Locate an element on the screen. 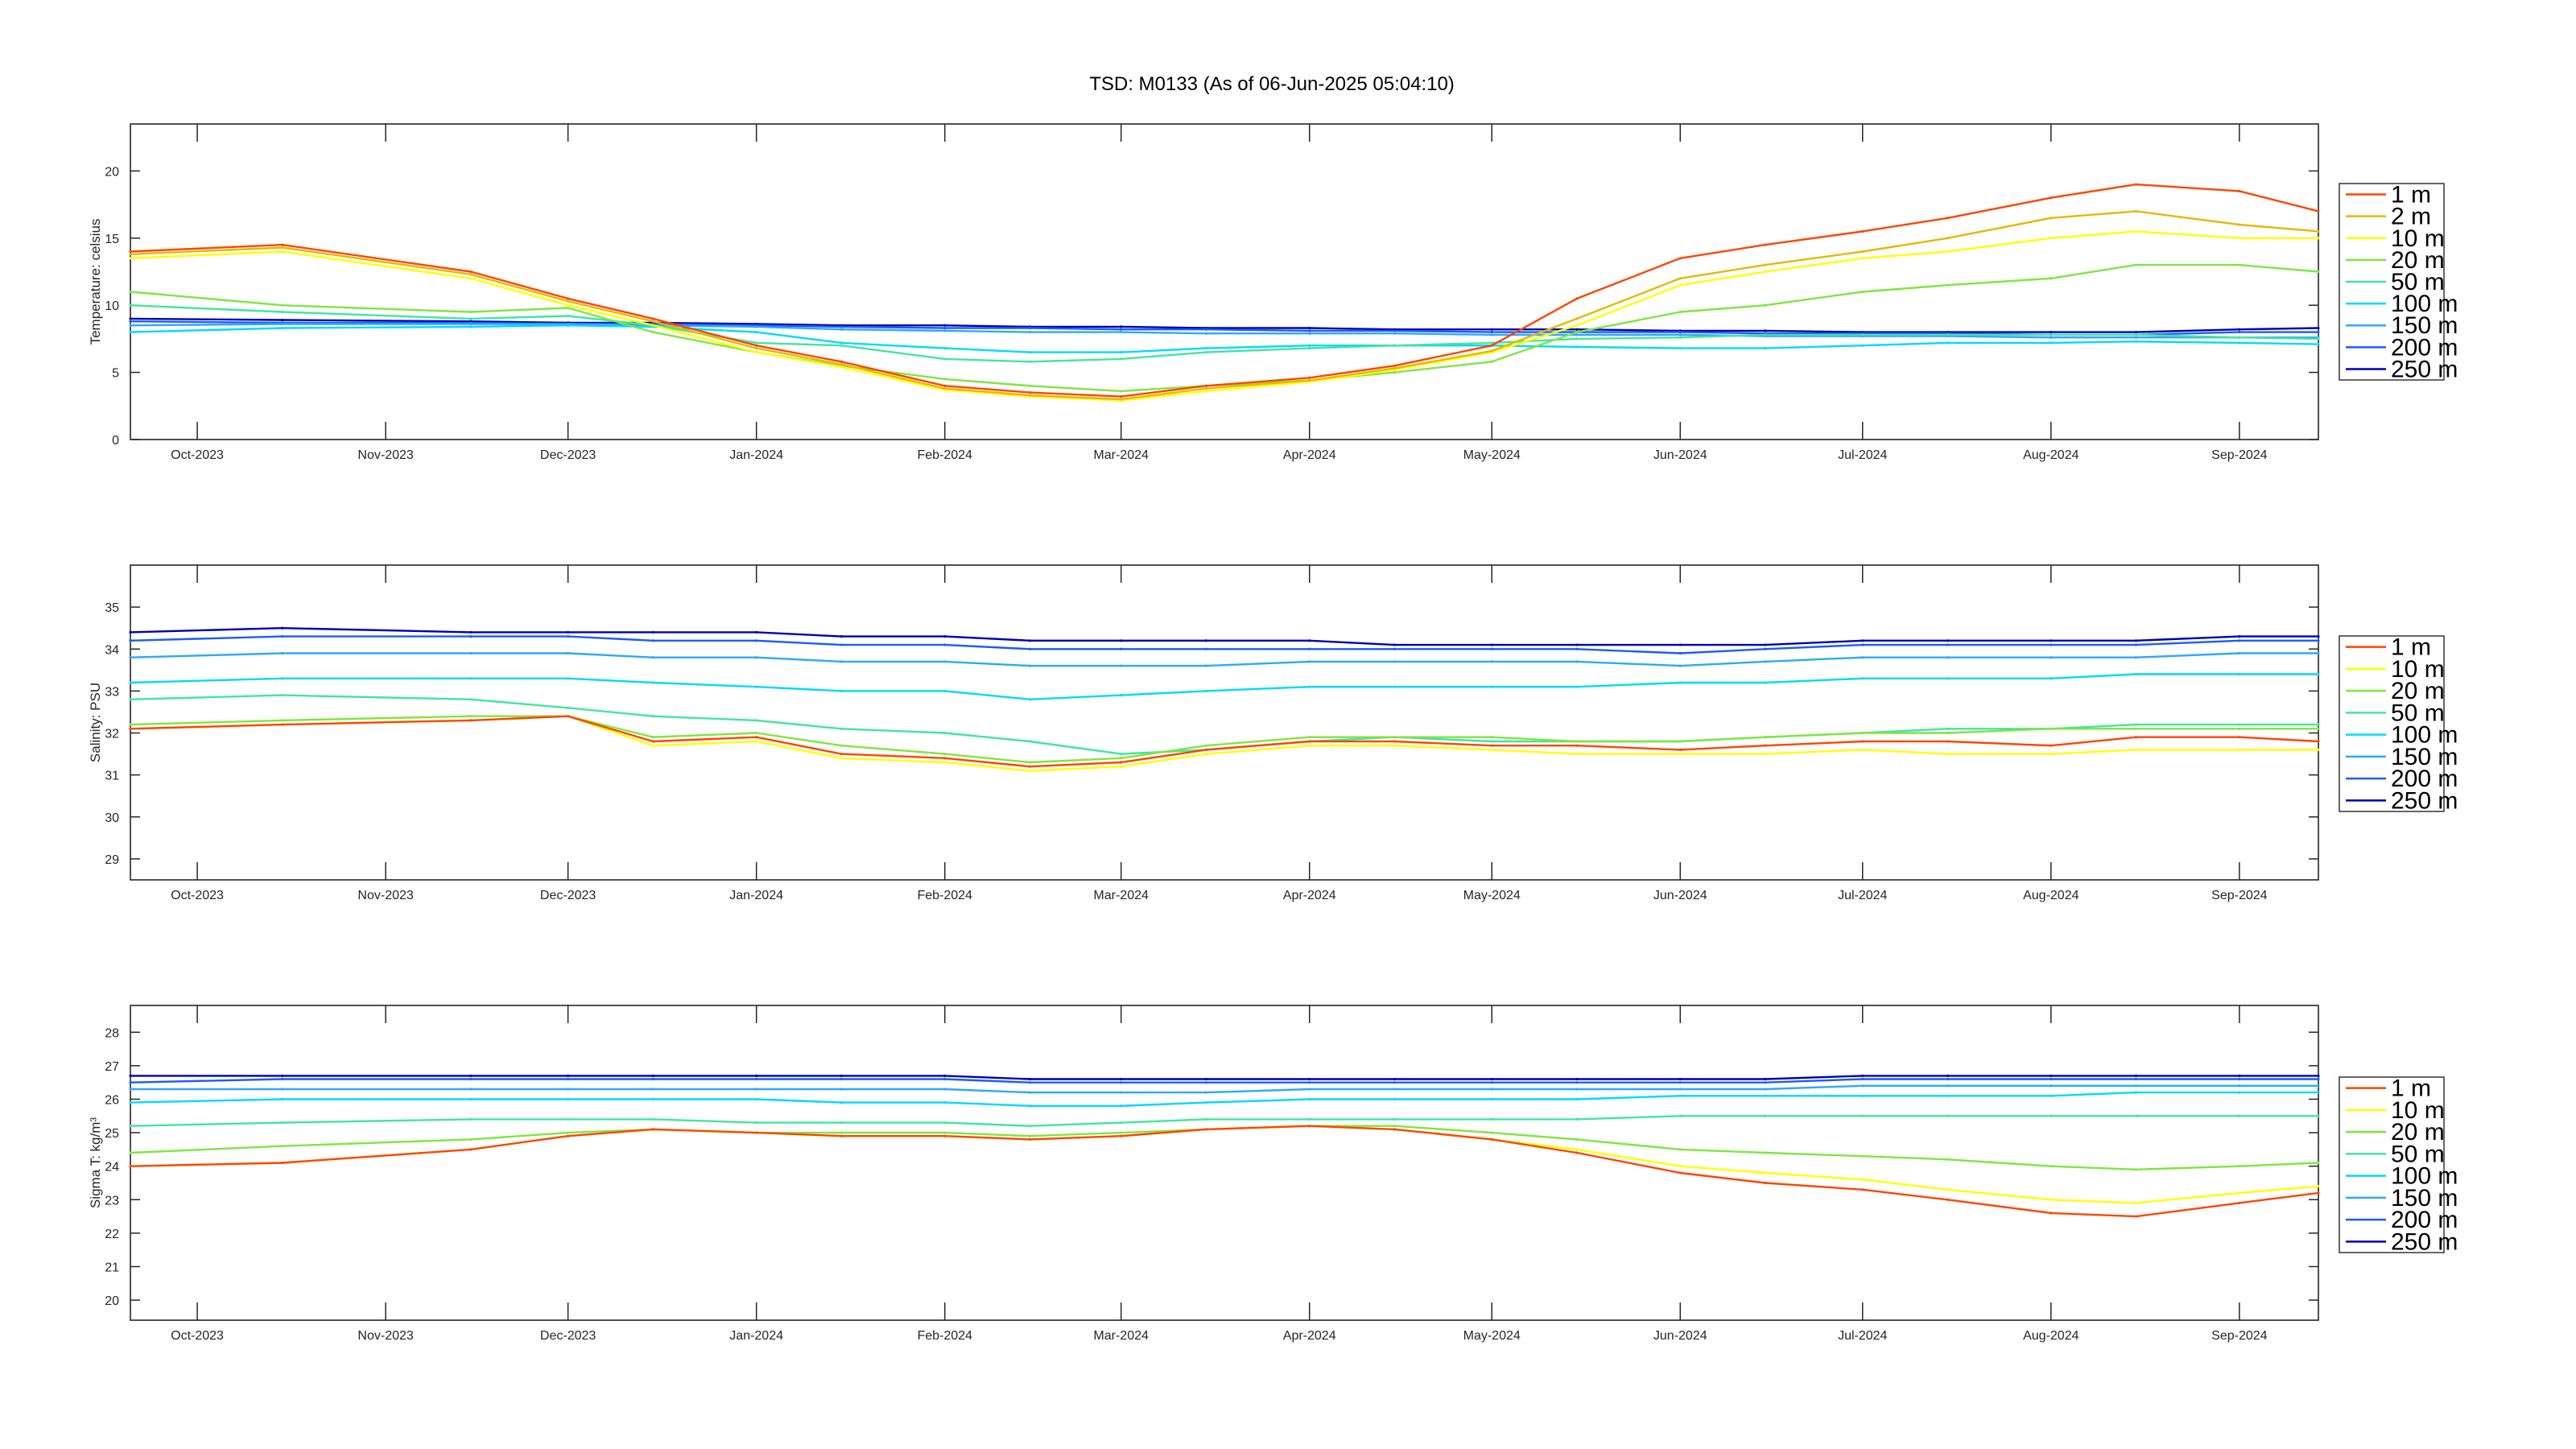 This screenshot has width=2576, height=1449. x-tick-label: Nov-2023 is located at coordinates (385, 895).